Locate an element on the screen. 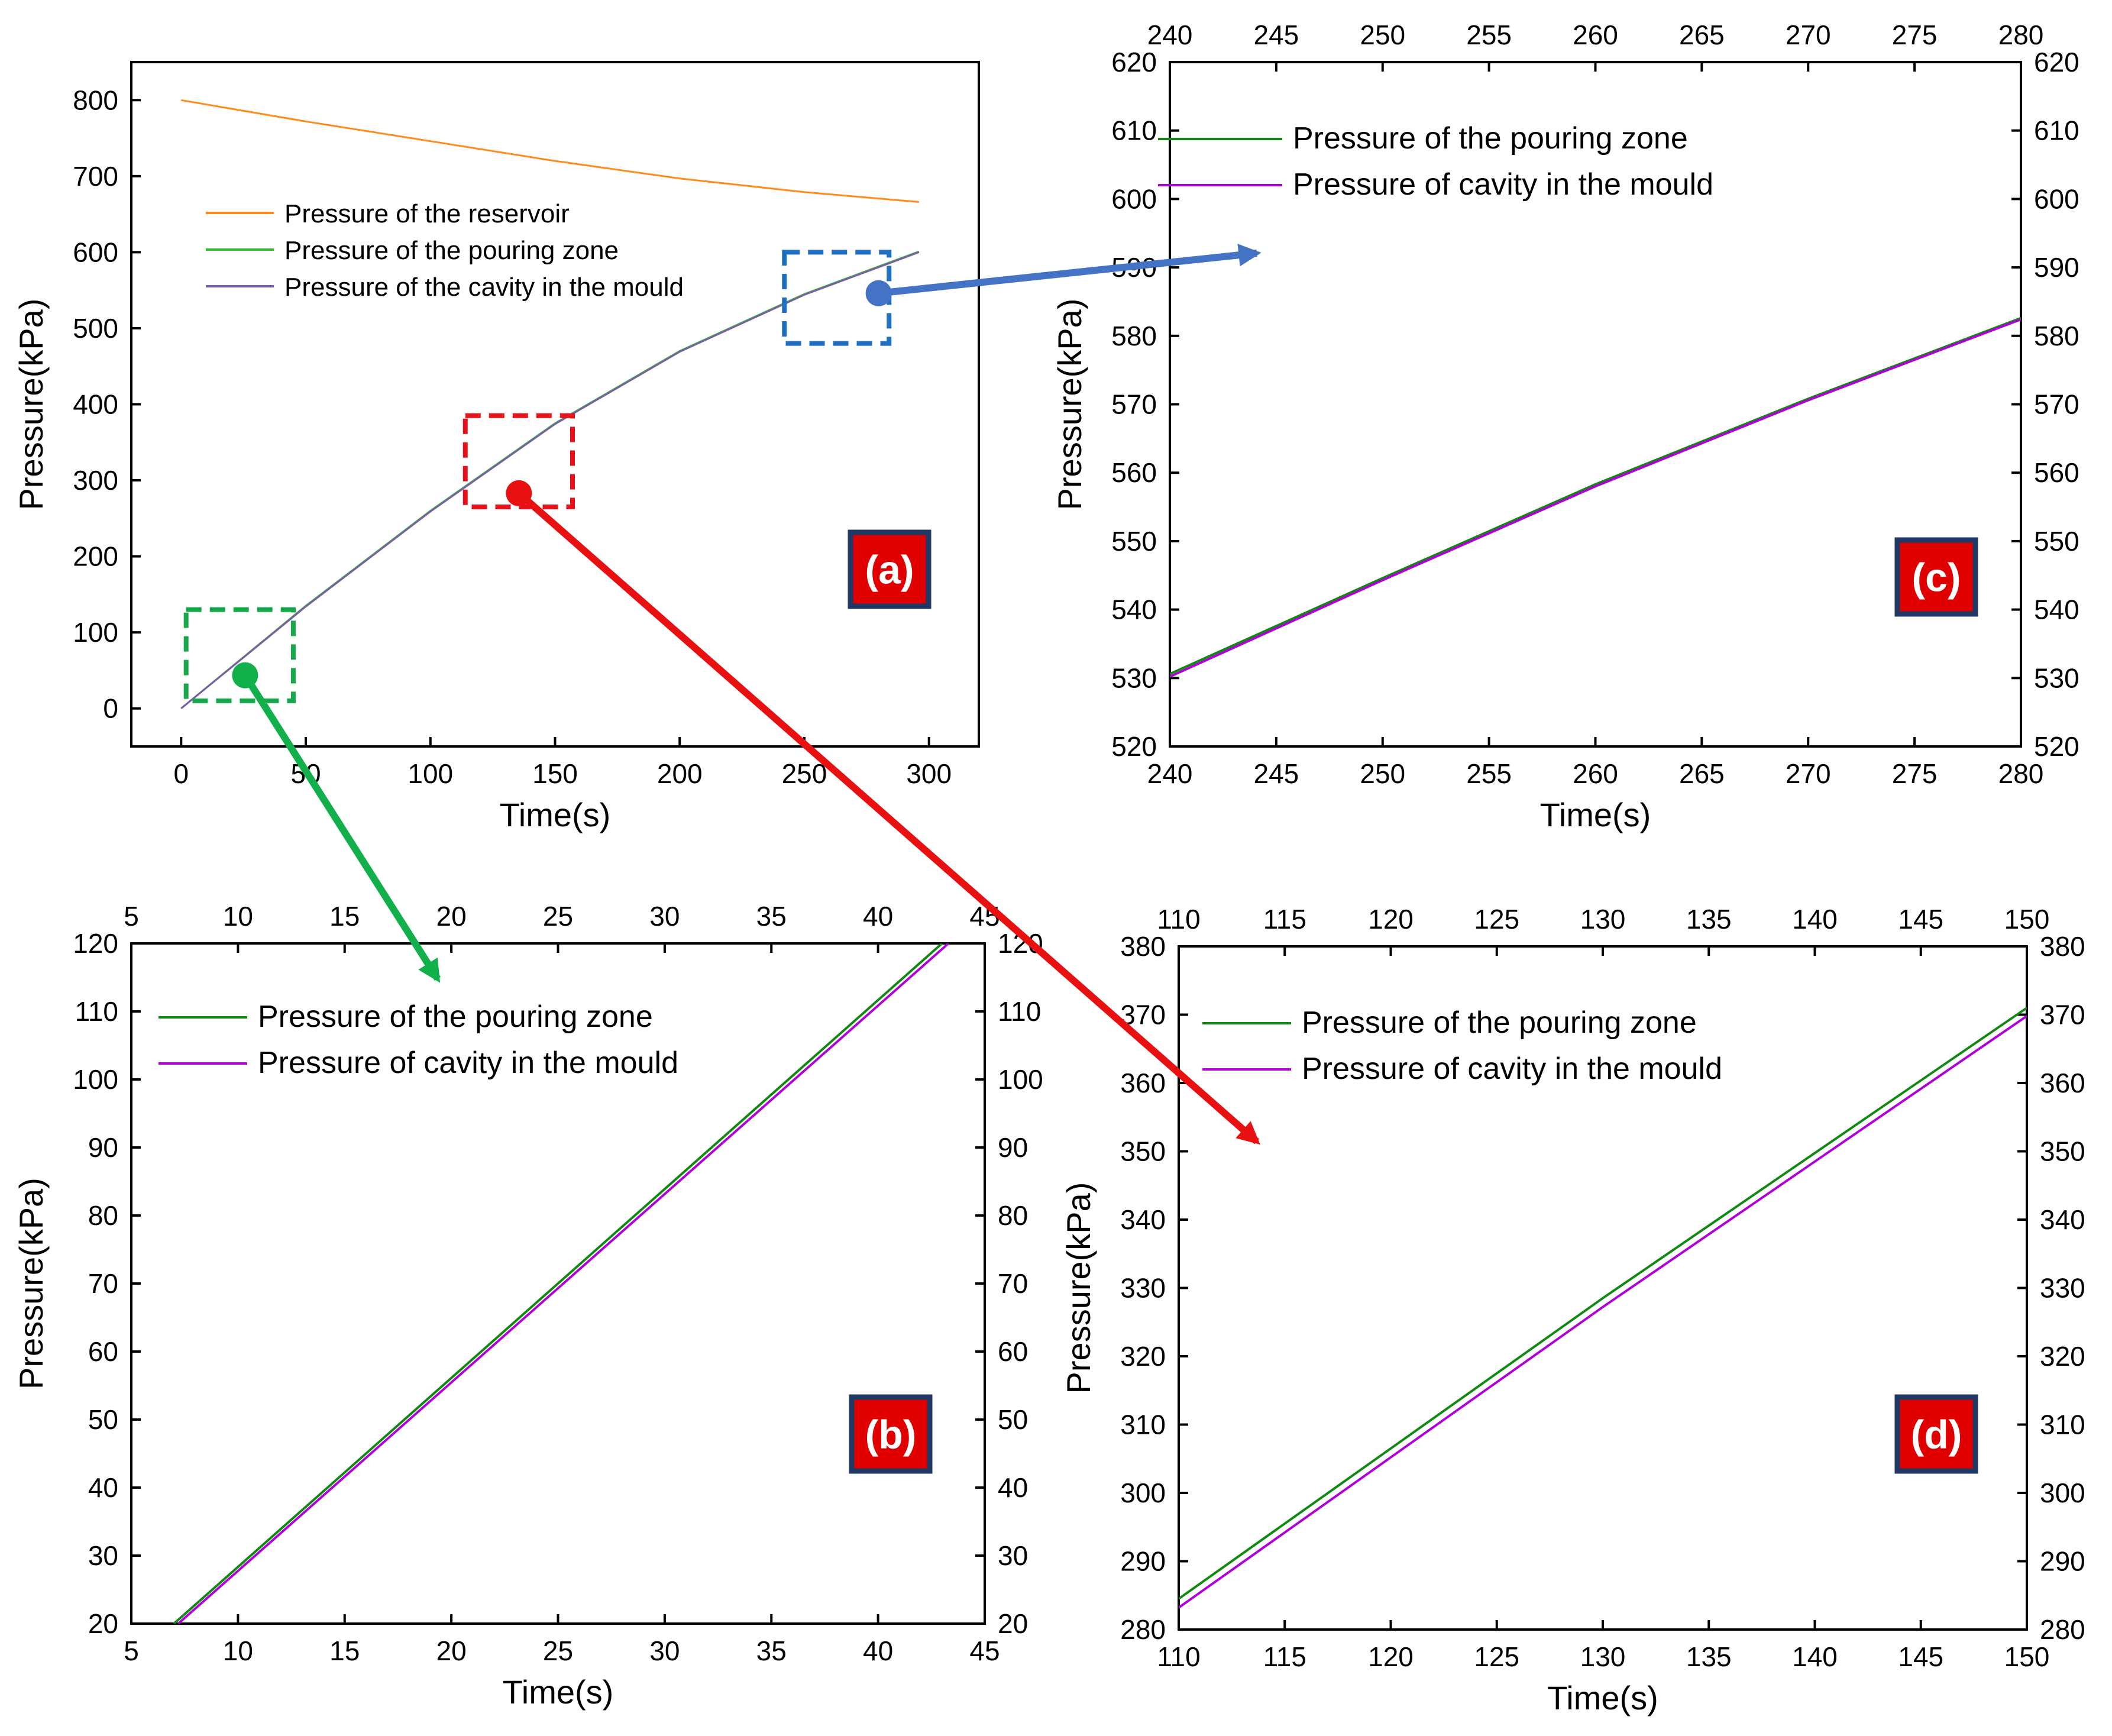 The width and height of the screenshot is (2112, 1736). y-right-tick-label: 380 is located at coordinates (2062, 946).